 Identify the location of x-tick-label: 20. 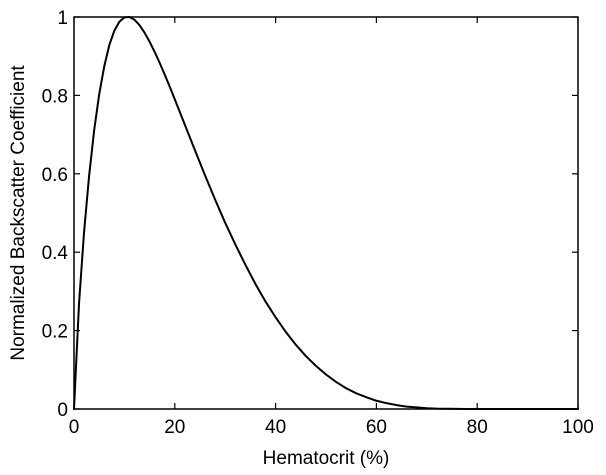
(174, 427).